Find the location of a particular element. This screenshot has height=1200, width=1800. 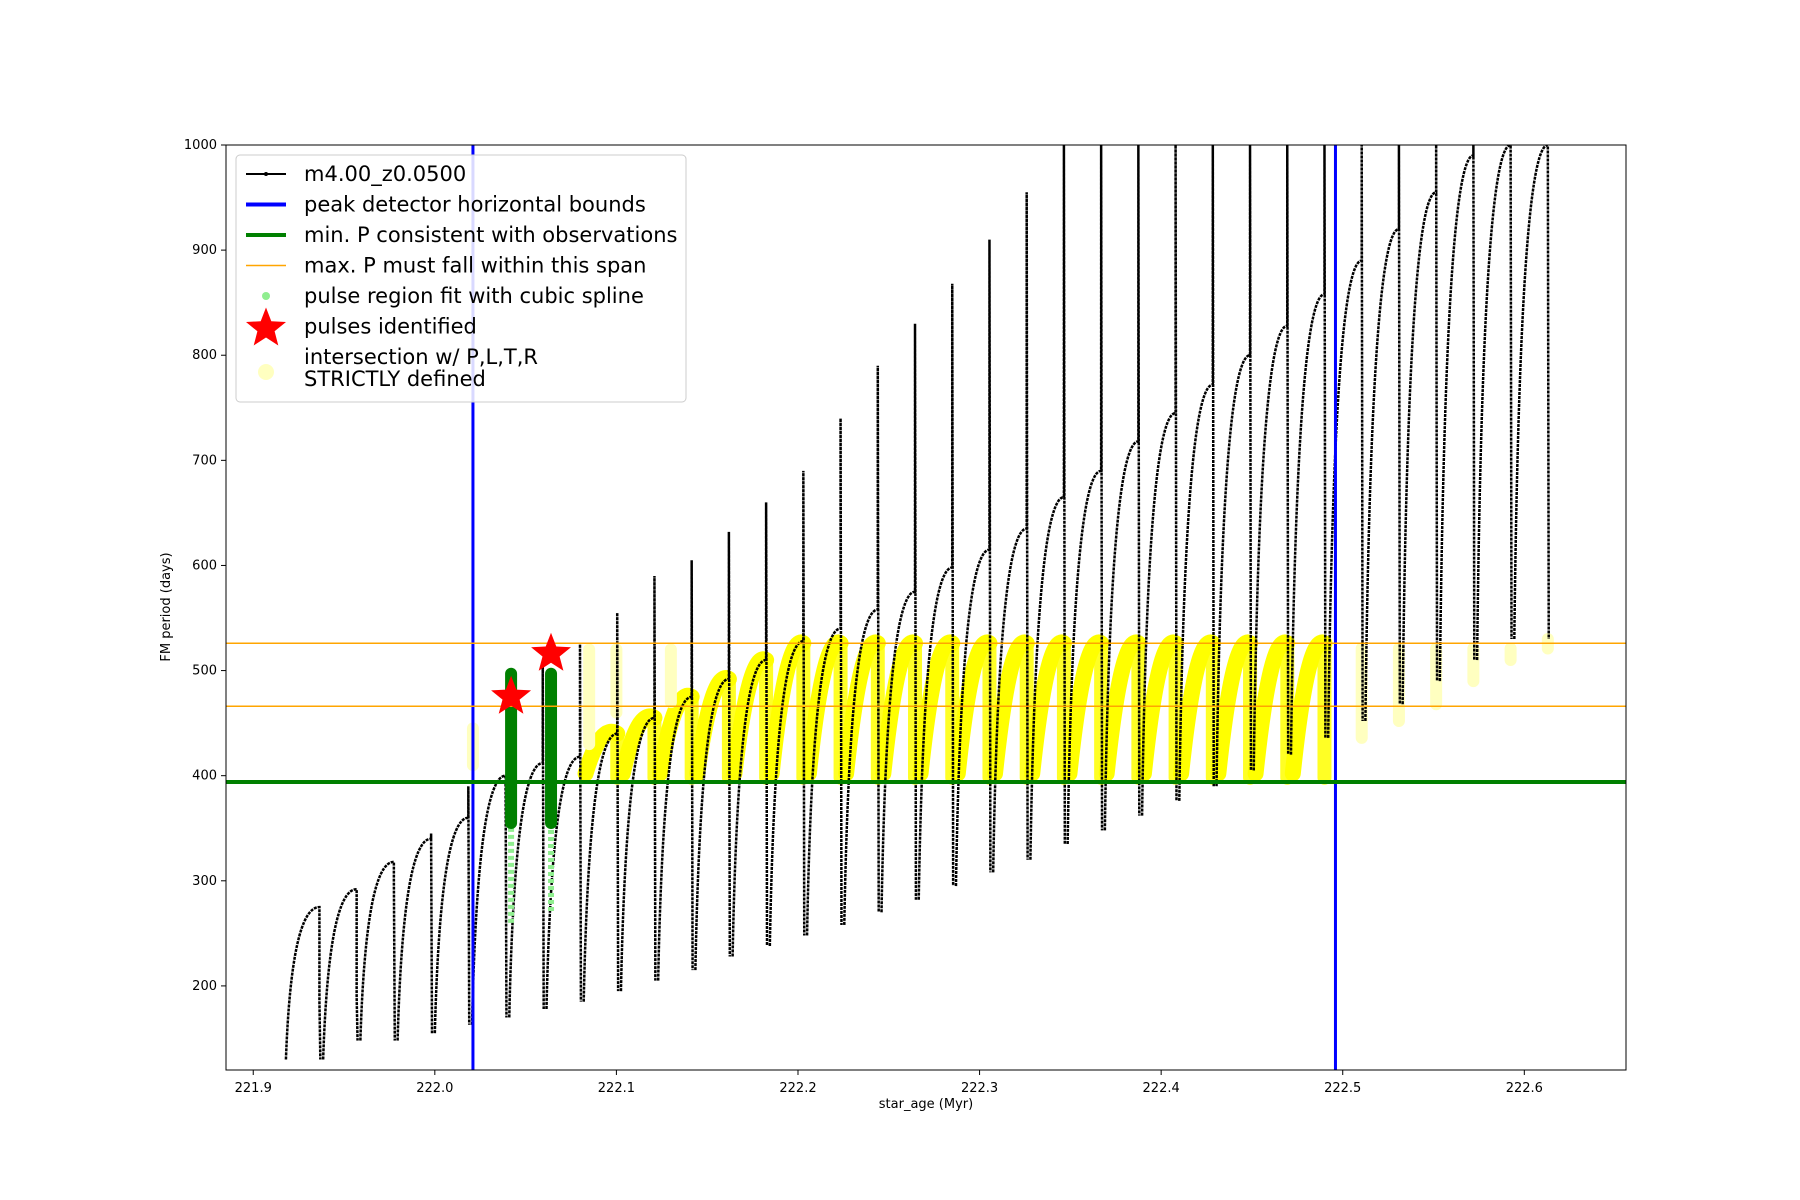

x-tick-label: 221.9 is located at coordinates (253, 1088).